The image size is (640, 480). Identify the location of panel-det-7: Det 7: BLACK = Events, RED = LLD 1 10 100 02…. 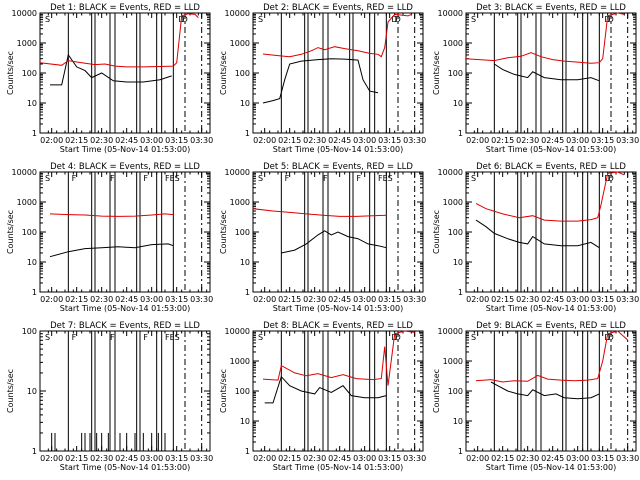
(109, 396).